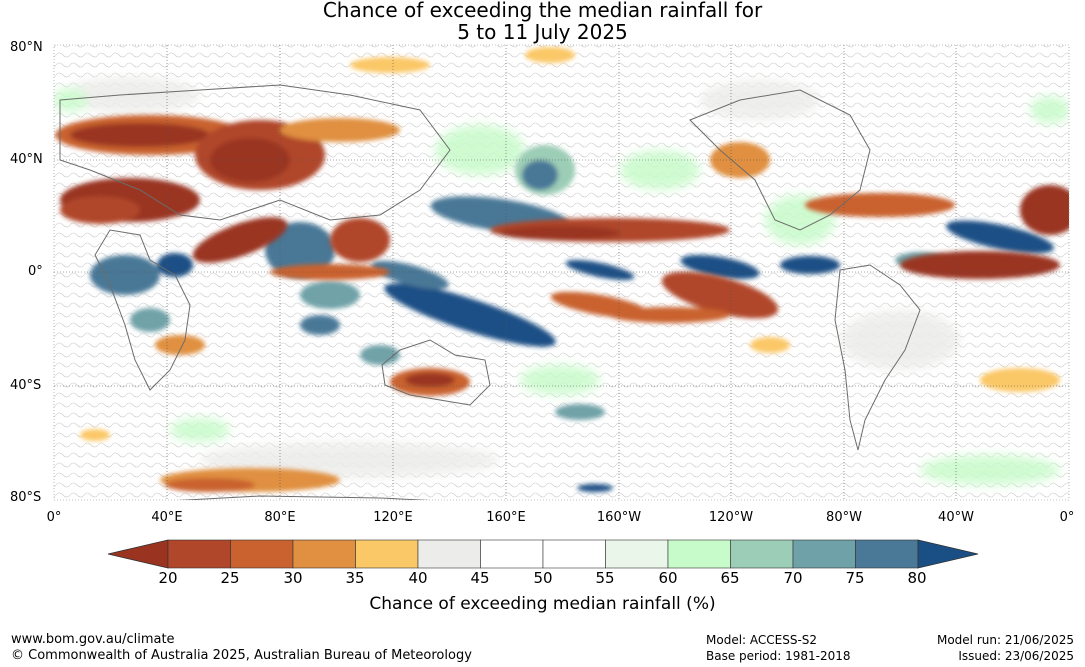 The image size is (1085, 667). I want to click on colorbar-tick: 50, so click(543, 578).